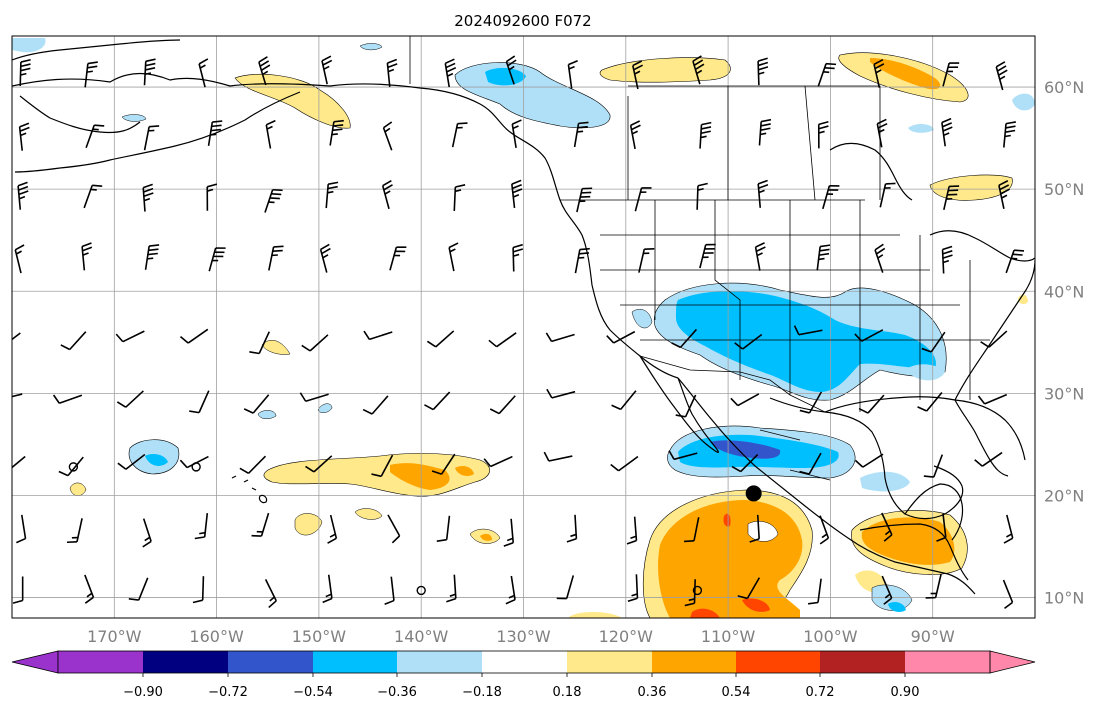 The width and height of the screenshot is (1105, 712). What do you see at coordinates (795, 455) in the screenshot?
I see `border-mexico-states` at bounding box center [795, 455].